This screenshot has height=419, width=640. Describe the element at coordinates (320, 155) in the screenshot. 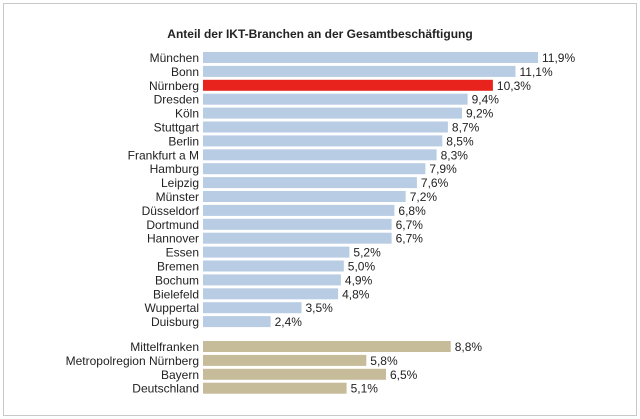

I see `bar-frankfurt-a-m` at that location.